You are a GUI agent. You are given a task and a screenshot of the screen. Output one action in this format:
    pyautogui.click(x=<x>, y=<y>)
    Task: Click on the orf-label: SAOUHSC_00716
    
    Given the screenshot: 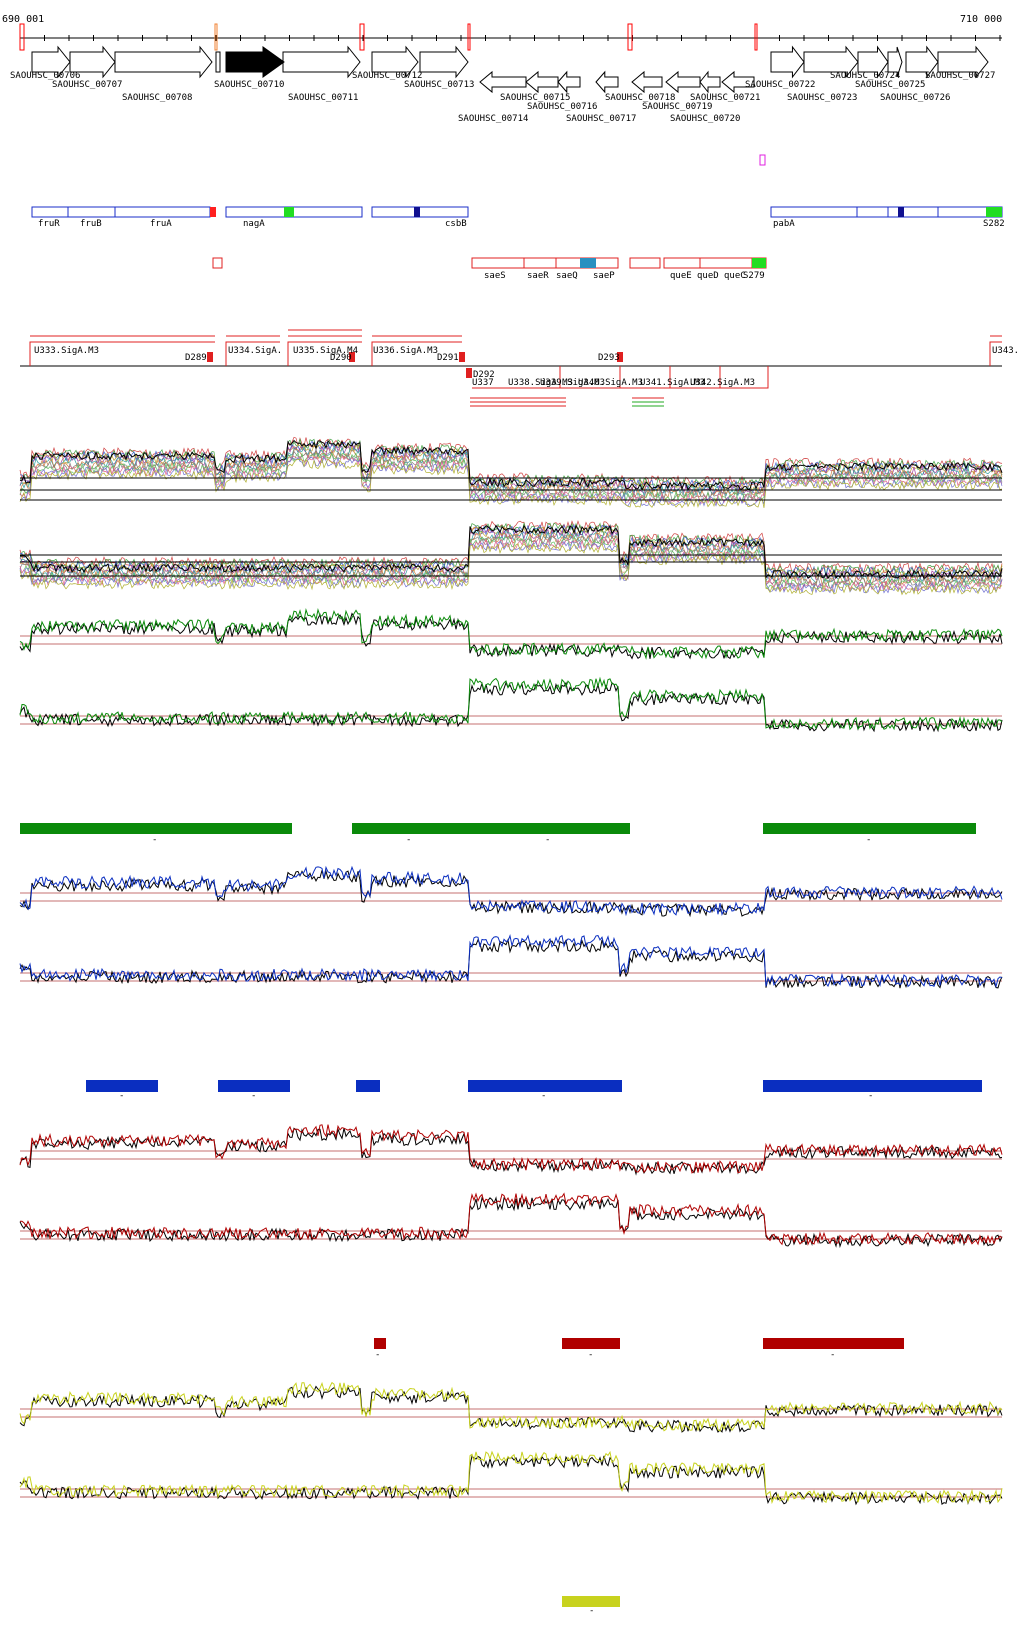 What is the action you would take?
    pyautogui.click(x=562, y=107)
    